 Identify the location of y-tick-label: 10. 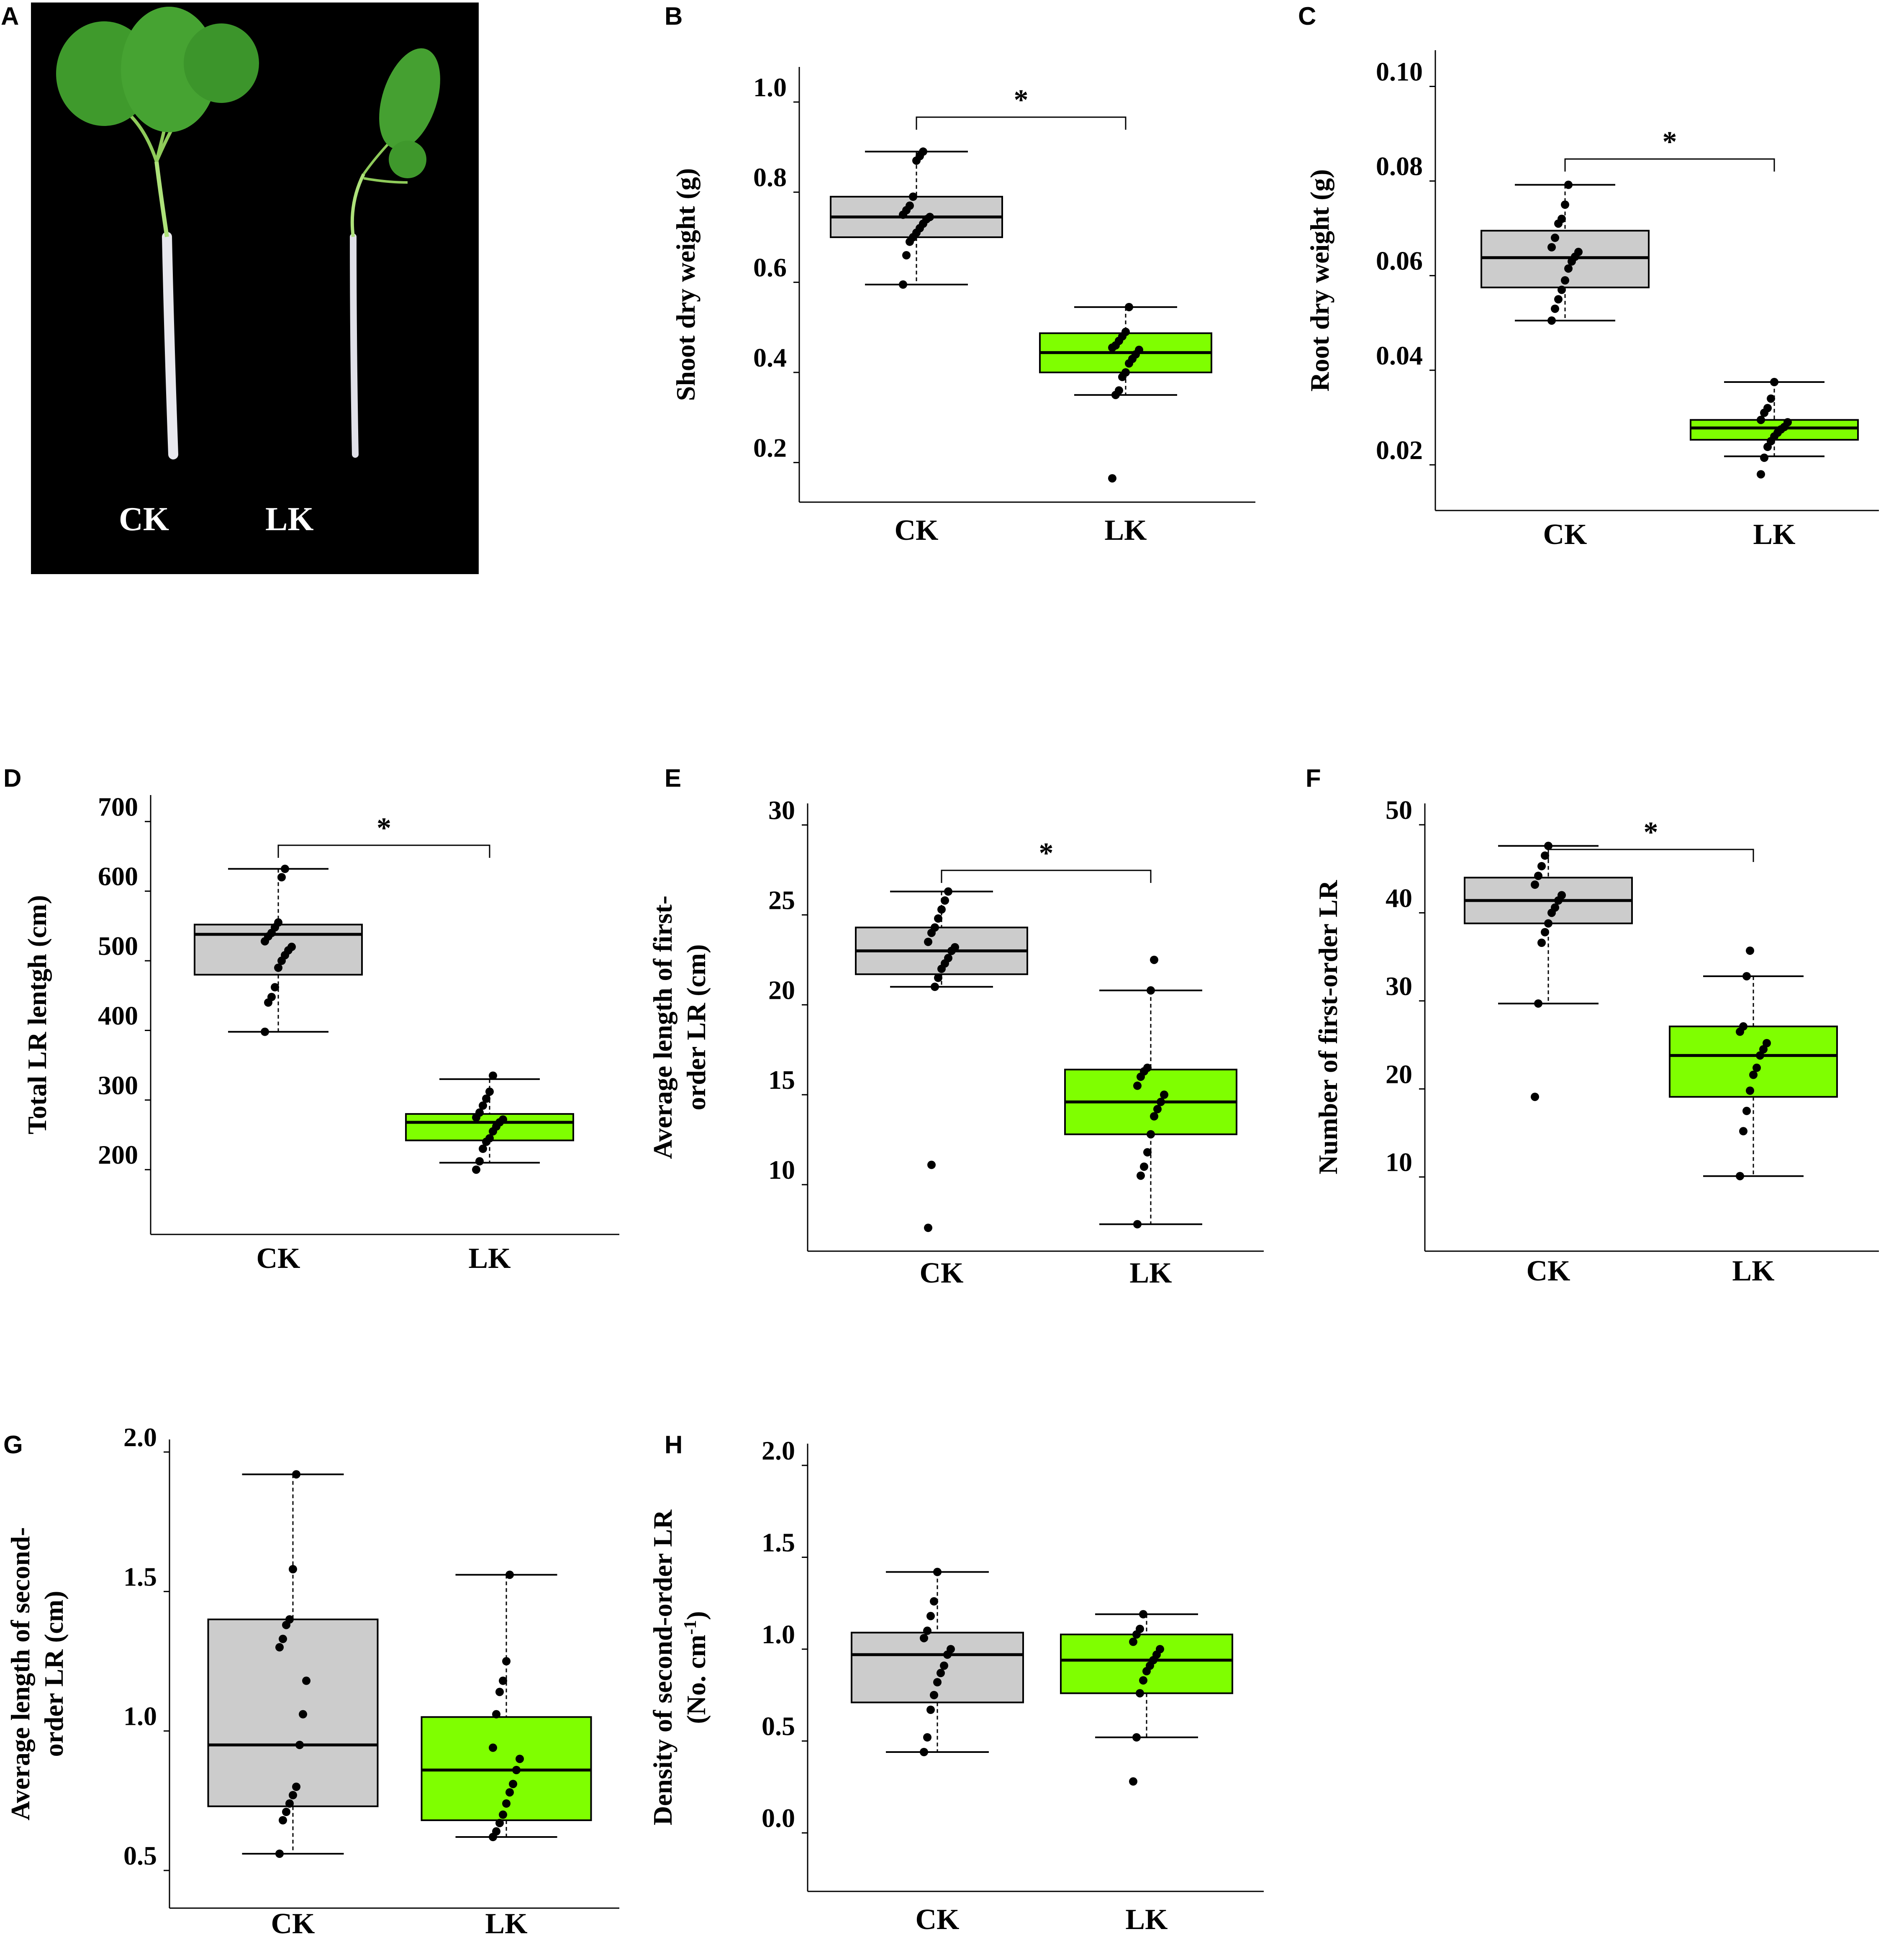
(781, 1170).